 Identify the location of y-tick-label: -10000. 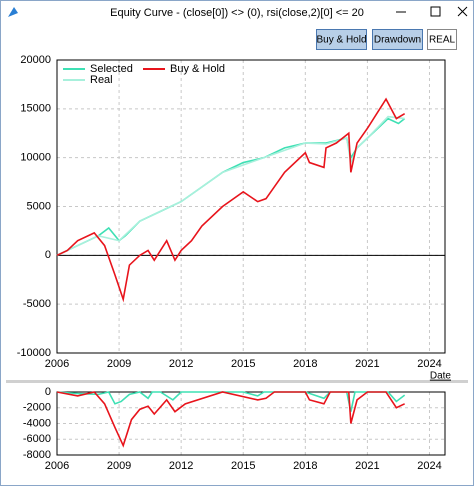
(34, 353).